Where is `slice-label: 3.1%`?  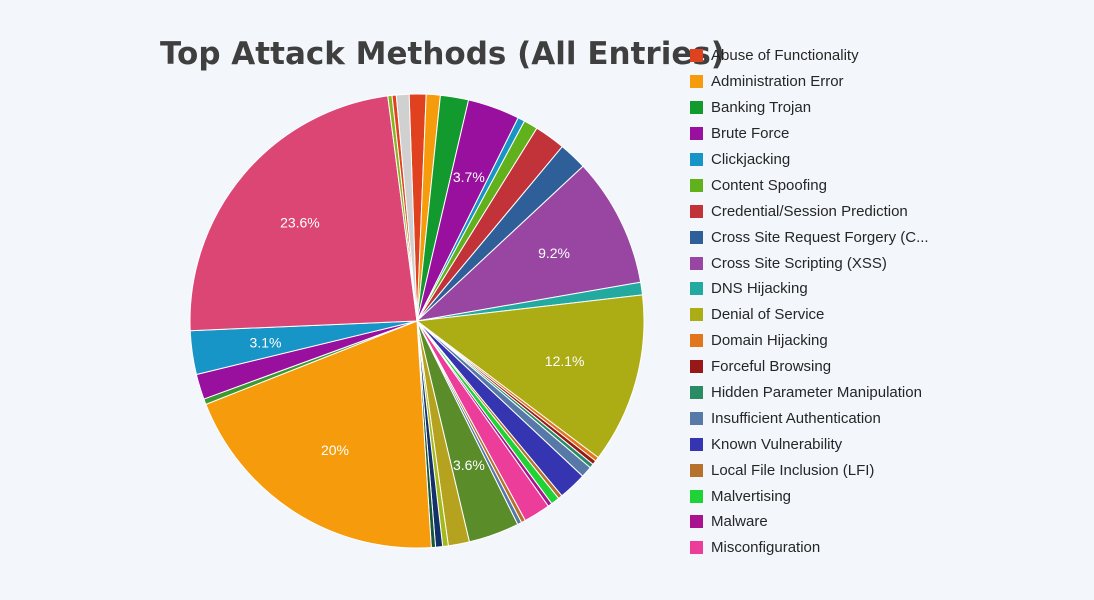 slice-label: 3.1% is located at coordinates (266, 342).